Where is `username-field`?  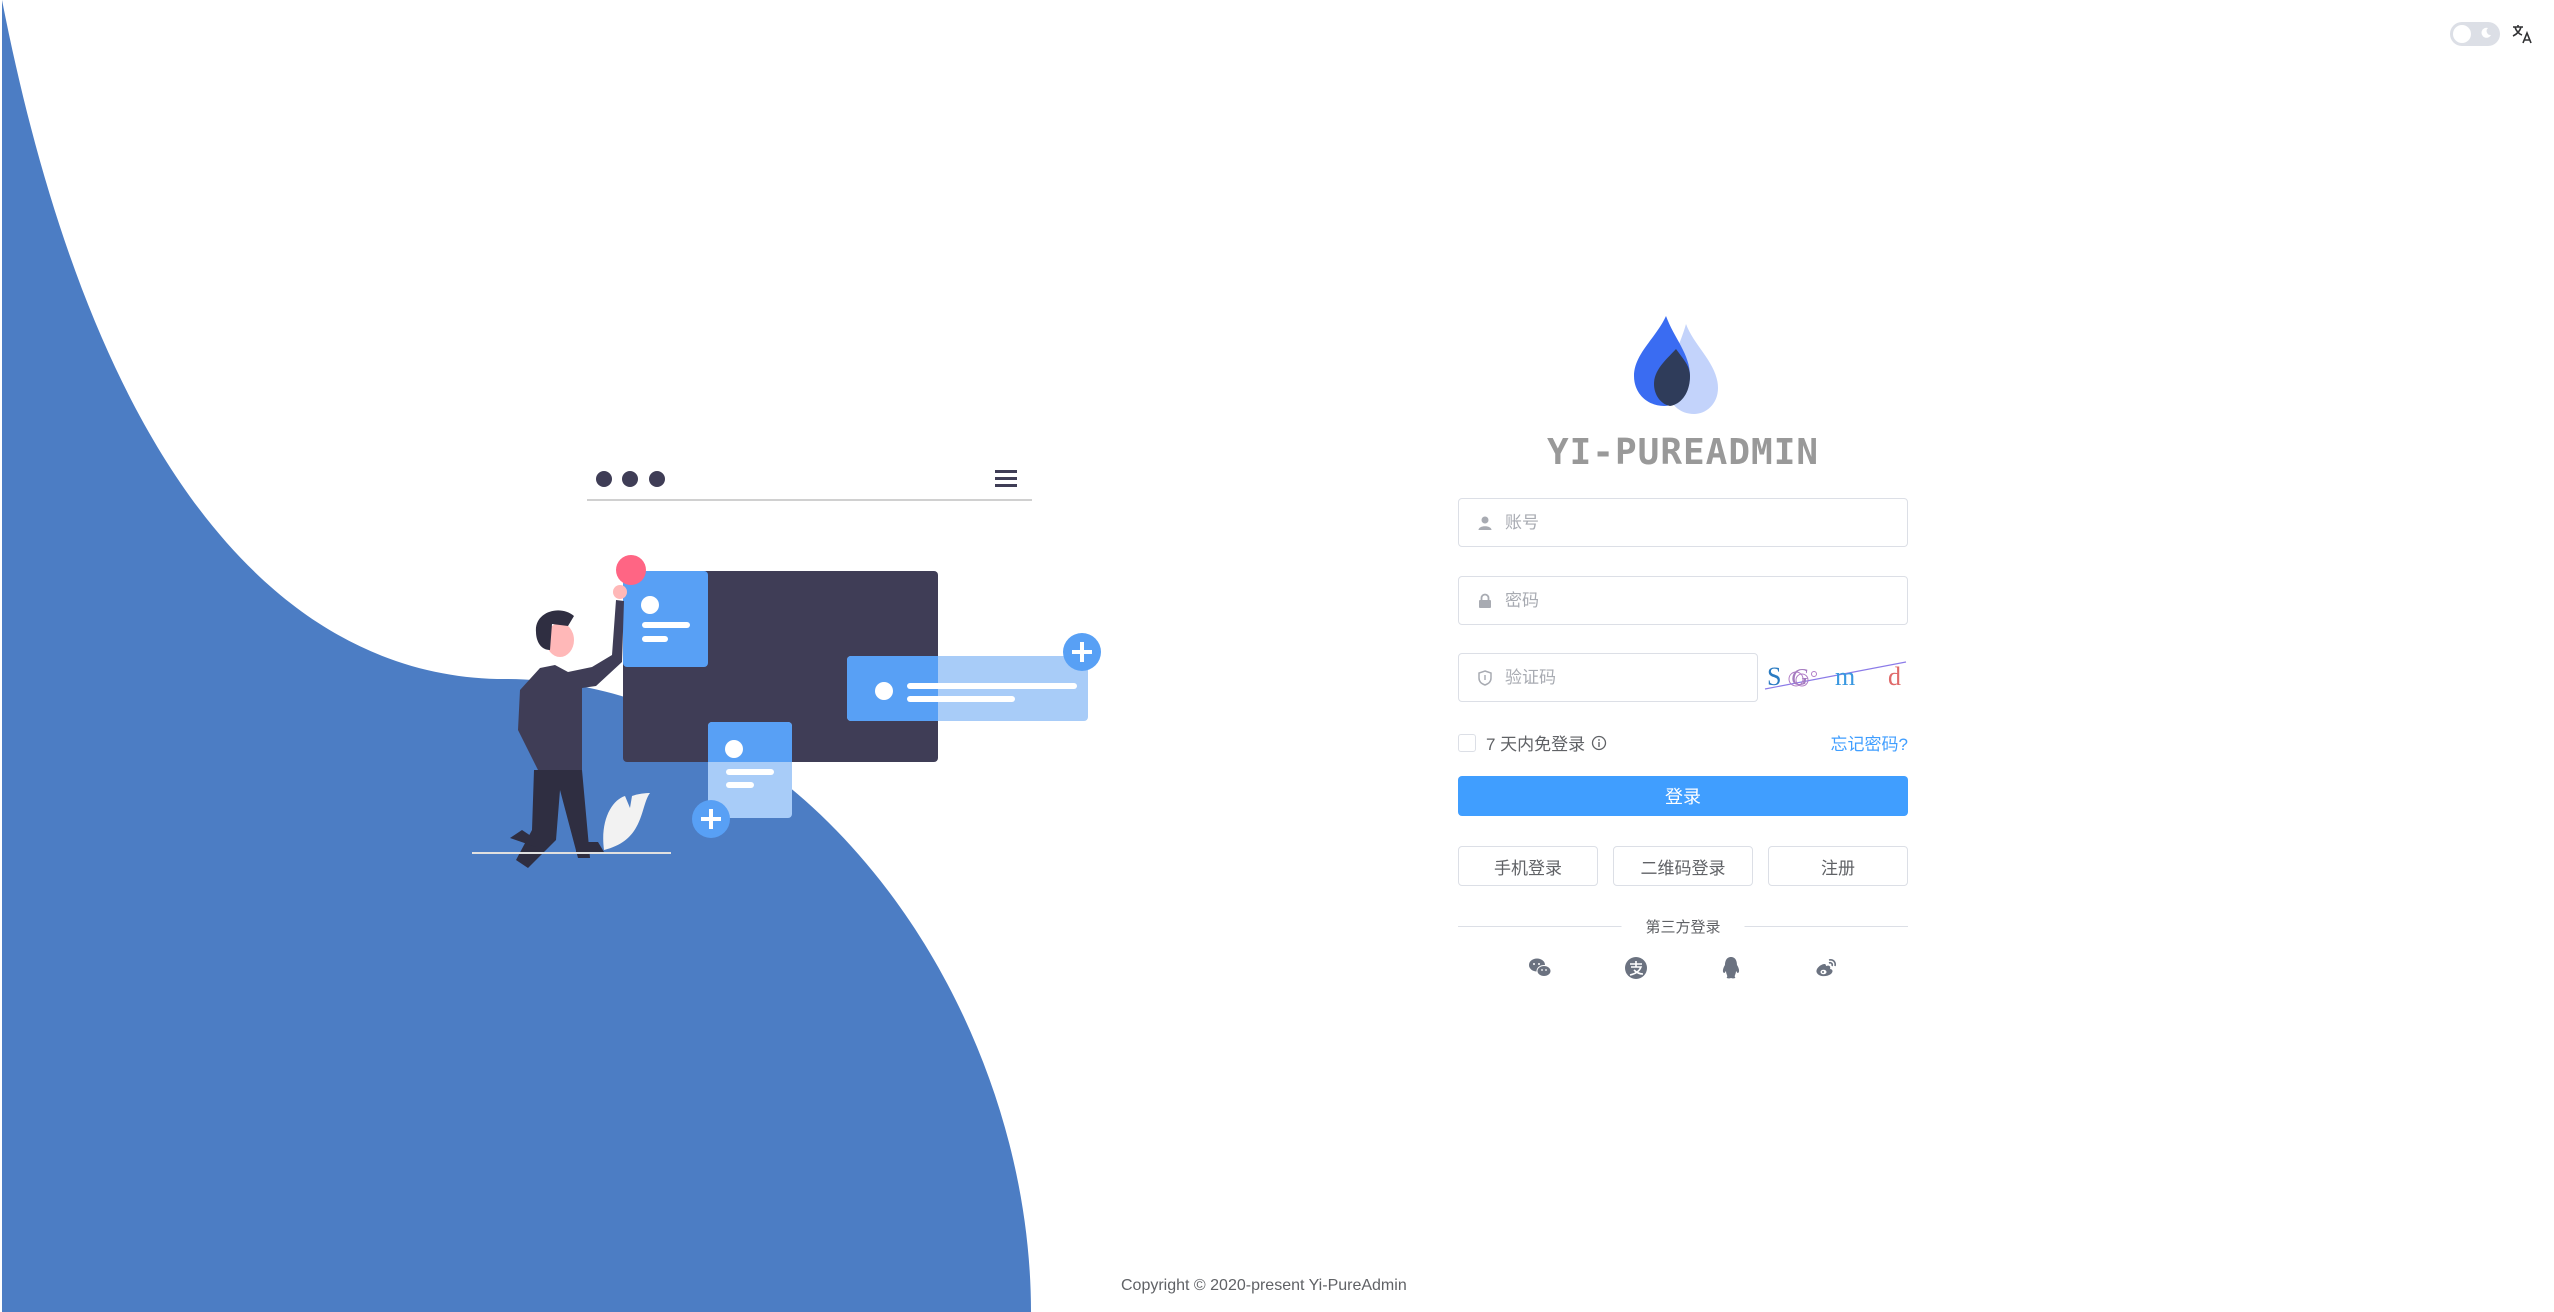 username-field is located at coordinates (1683, 522).